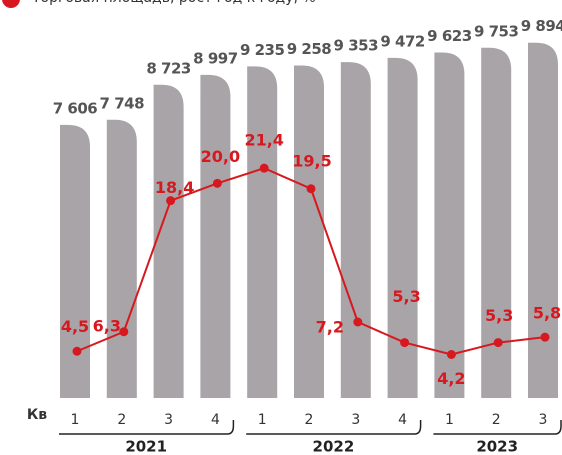  What do you see at coordinates (37, 415) in the screenshot?
I see `axis-label: Кв` at bounding box center [37, 415].